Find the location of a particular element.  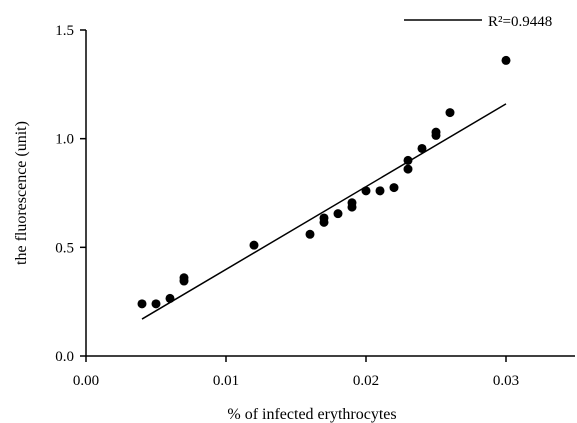

y-tick-label: 0.0 is located at coordinates (64, 357).